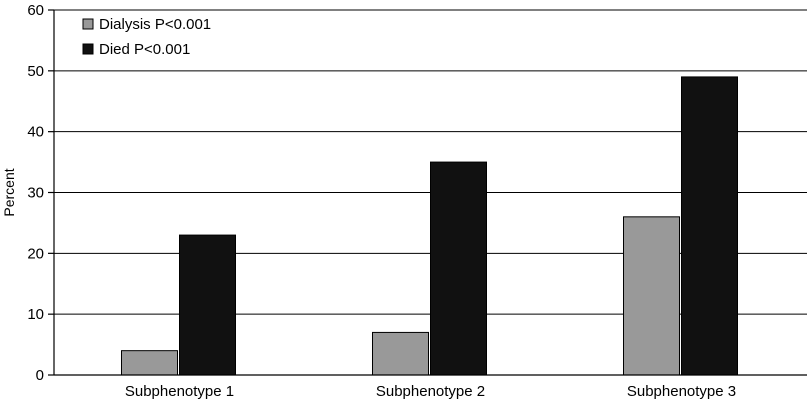 This screenshot has height=401, width=807. I want to click on y-axis: 0 10 20 30 40 50 60, so click(41, 193).